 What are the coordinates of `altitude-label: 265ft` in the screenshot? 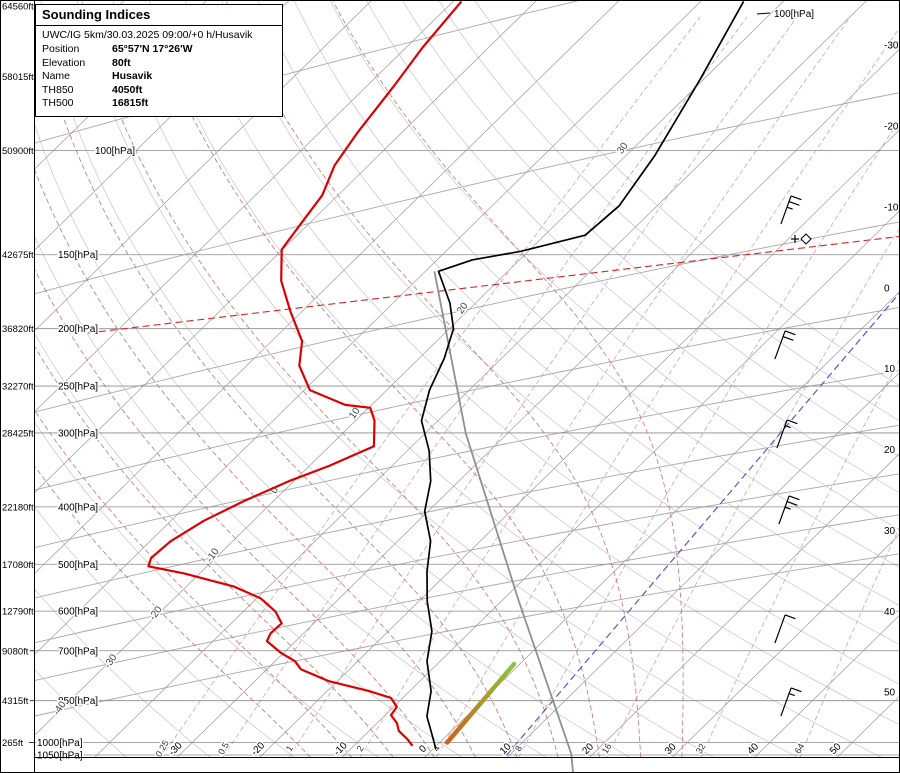 It's located at (12, 743).